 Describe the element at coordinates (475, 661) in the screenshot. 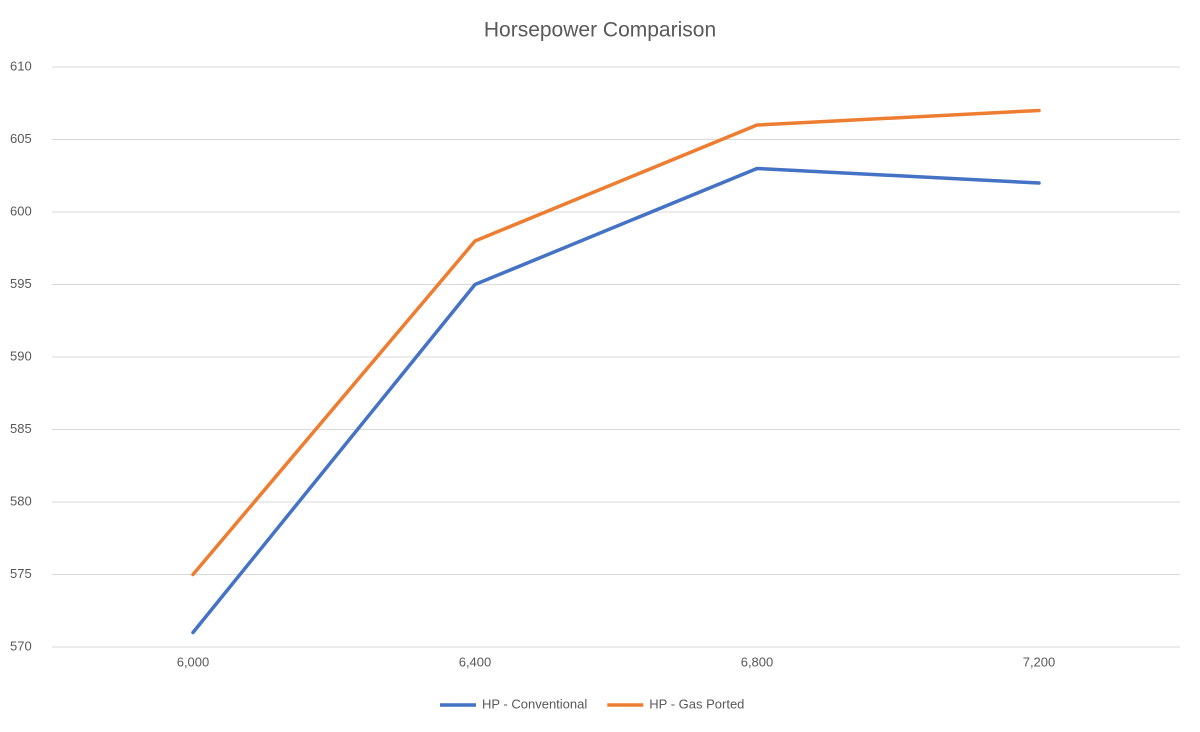

I see `x-tick-label: 6,400` at that location.